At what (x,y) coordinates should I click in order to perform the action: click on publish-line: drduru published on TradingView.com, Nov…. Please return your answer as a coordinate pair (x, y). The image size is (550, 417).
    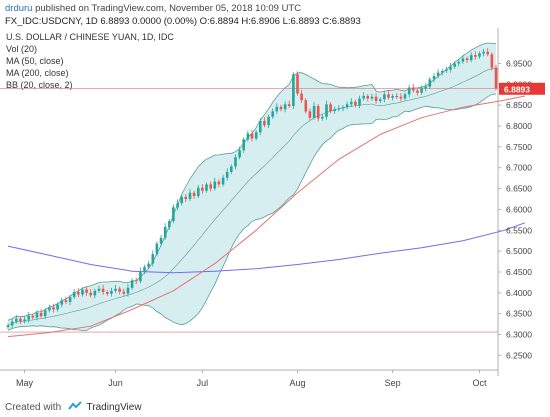
    Looking at the image, I should click on (153, 8).